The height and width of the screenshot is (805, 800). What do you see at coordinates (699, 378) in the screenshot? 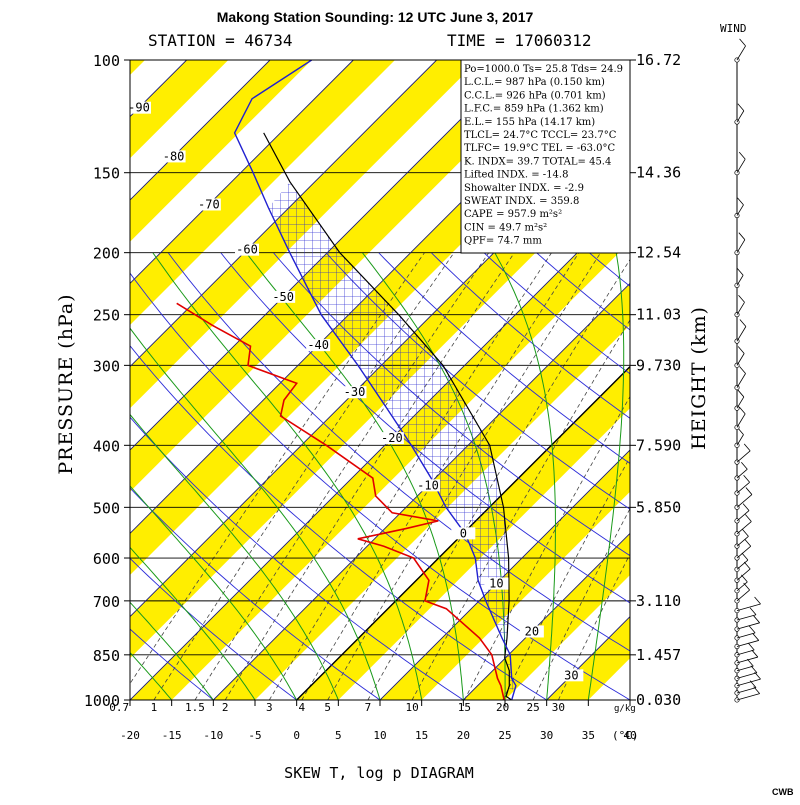
I see `height-axis-label: HEIGHT (km)` at bounding box center [699, 378].